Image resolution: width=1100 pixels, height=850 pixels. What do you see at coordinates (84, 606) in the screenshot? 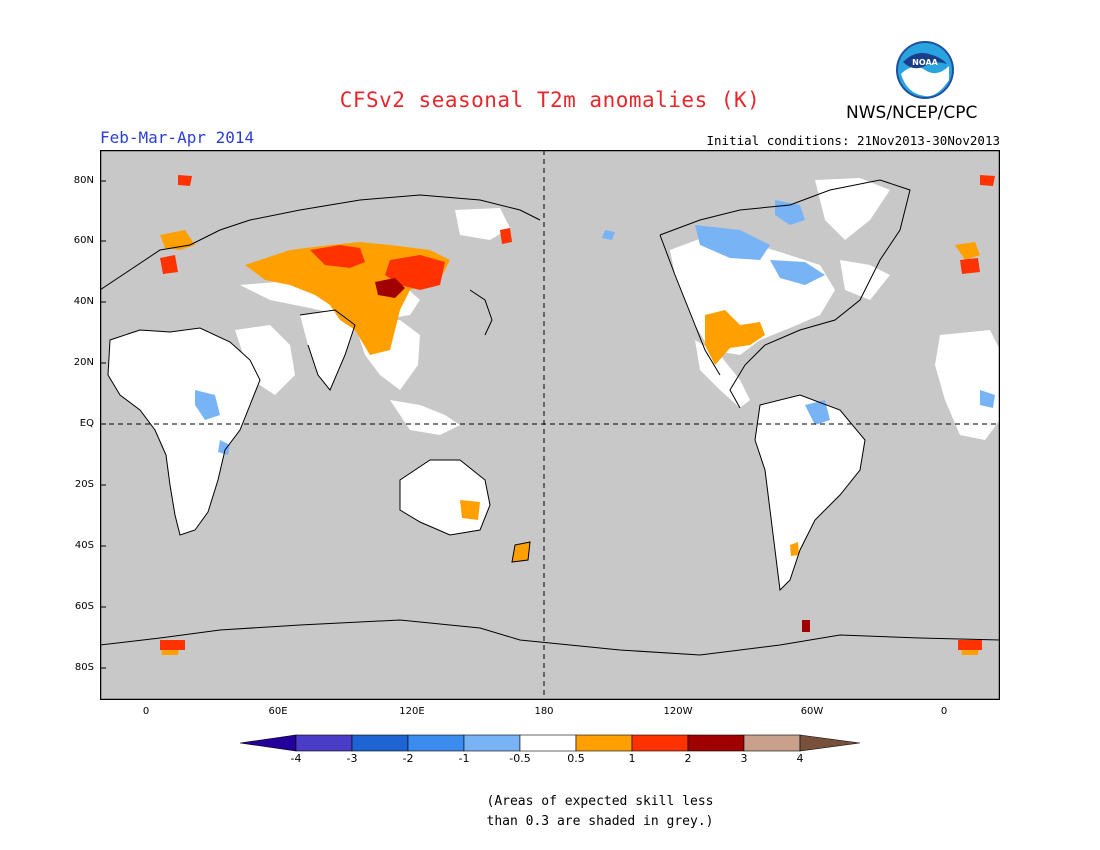
I see `lat-label: 60S` at bounding box center [84, 606].